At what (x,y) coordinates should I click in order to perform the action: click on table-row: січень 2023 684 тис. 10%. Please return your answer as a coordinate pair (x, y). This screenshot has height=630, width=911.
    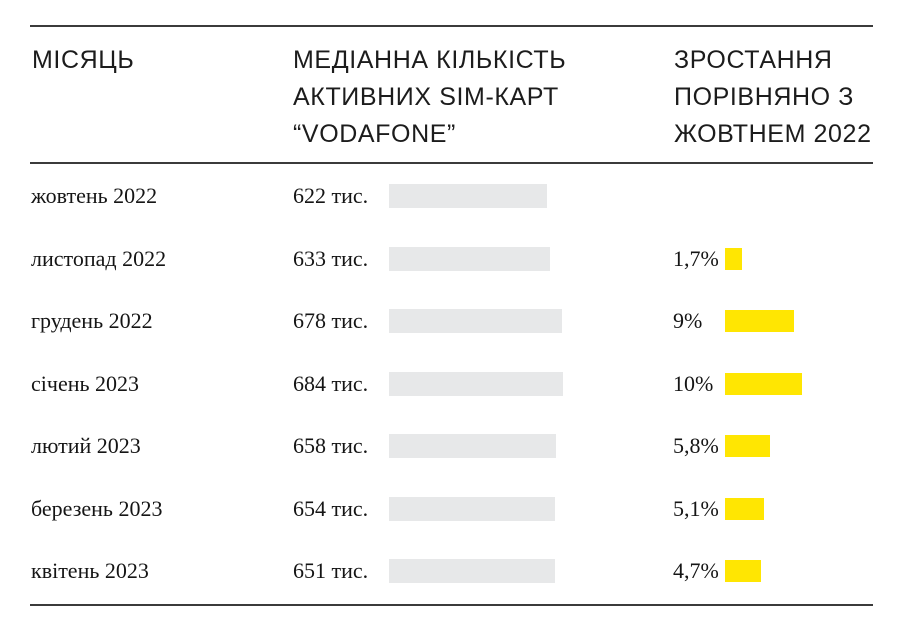
    Looking at the image, I should click on (455, 384).